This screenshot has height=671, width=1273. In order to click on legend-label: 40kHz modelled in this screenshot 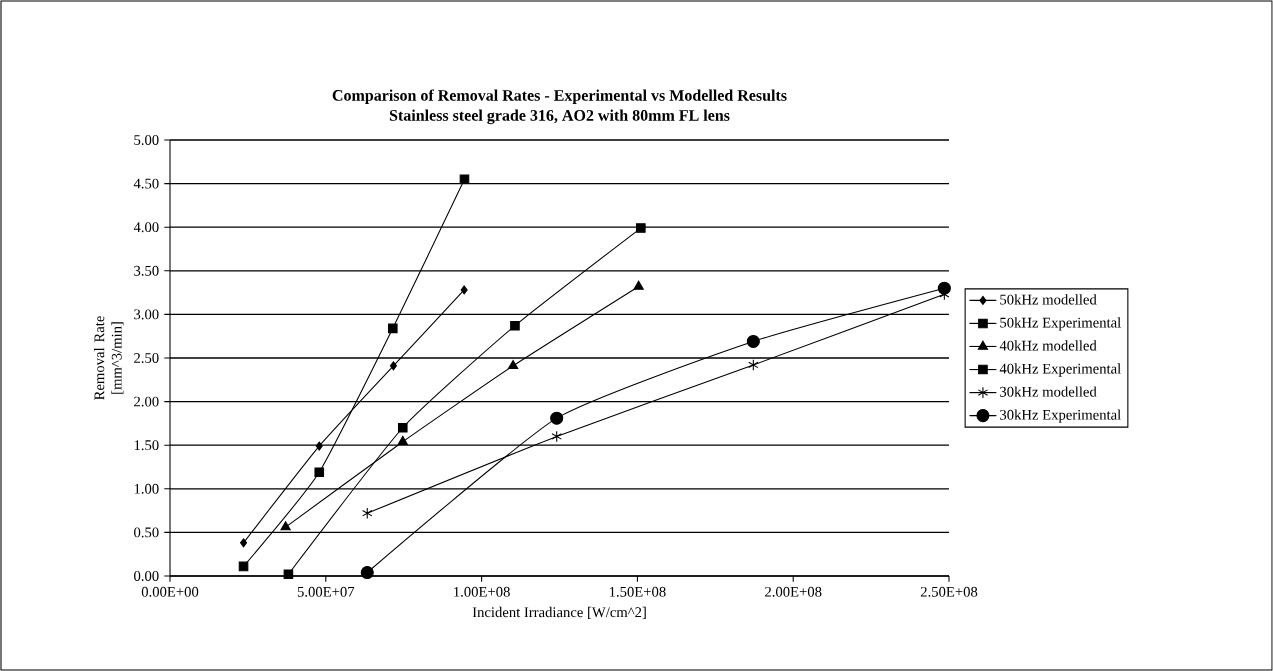, I will do `click(1048, 345)`.